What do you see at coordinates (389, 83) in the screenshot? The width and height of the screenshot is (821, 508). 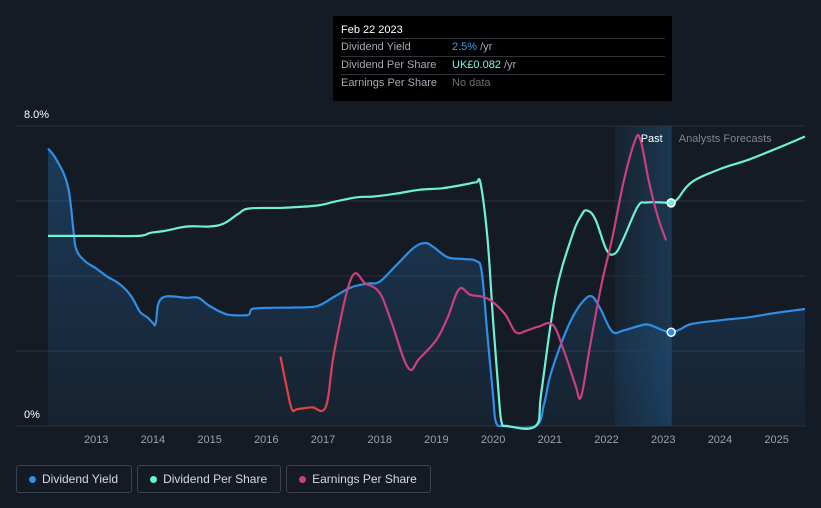 I see `tooltip-label: Earnings Per Share` at bounding box center [389, 83].